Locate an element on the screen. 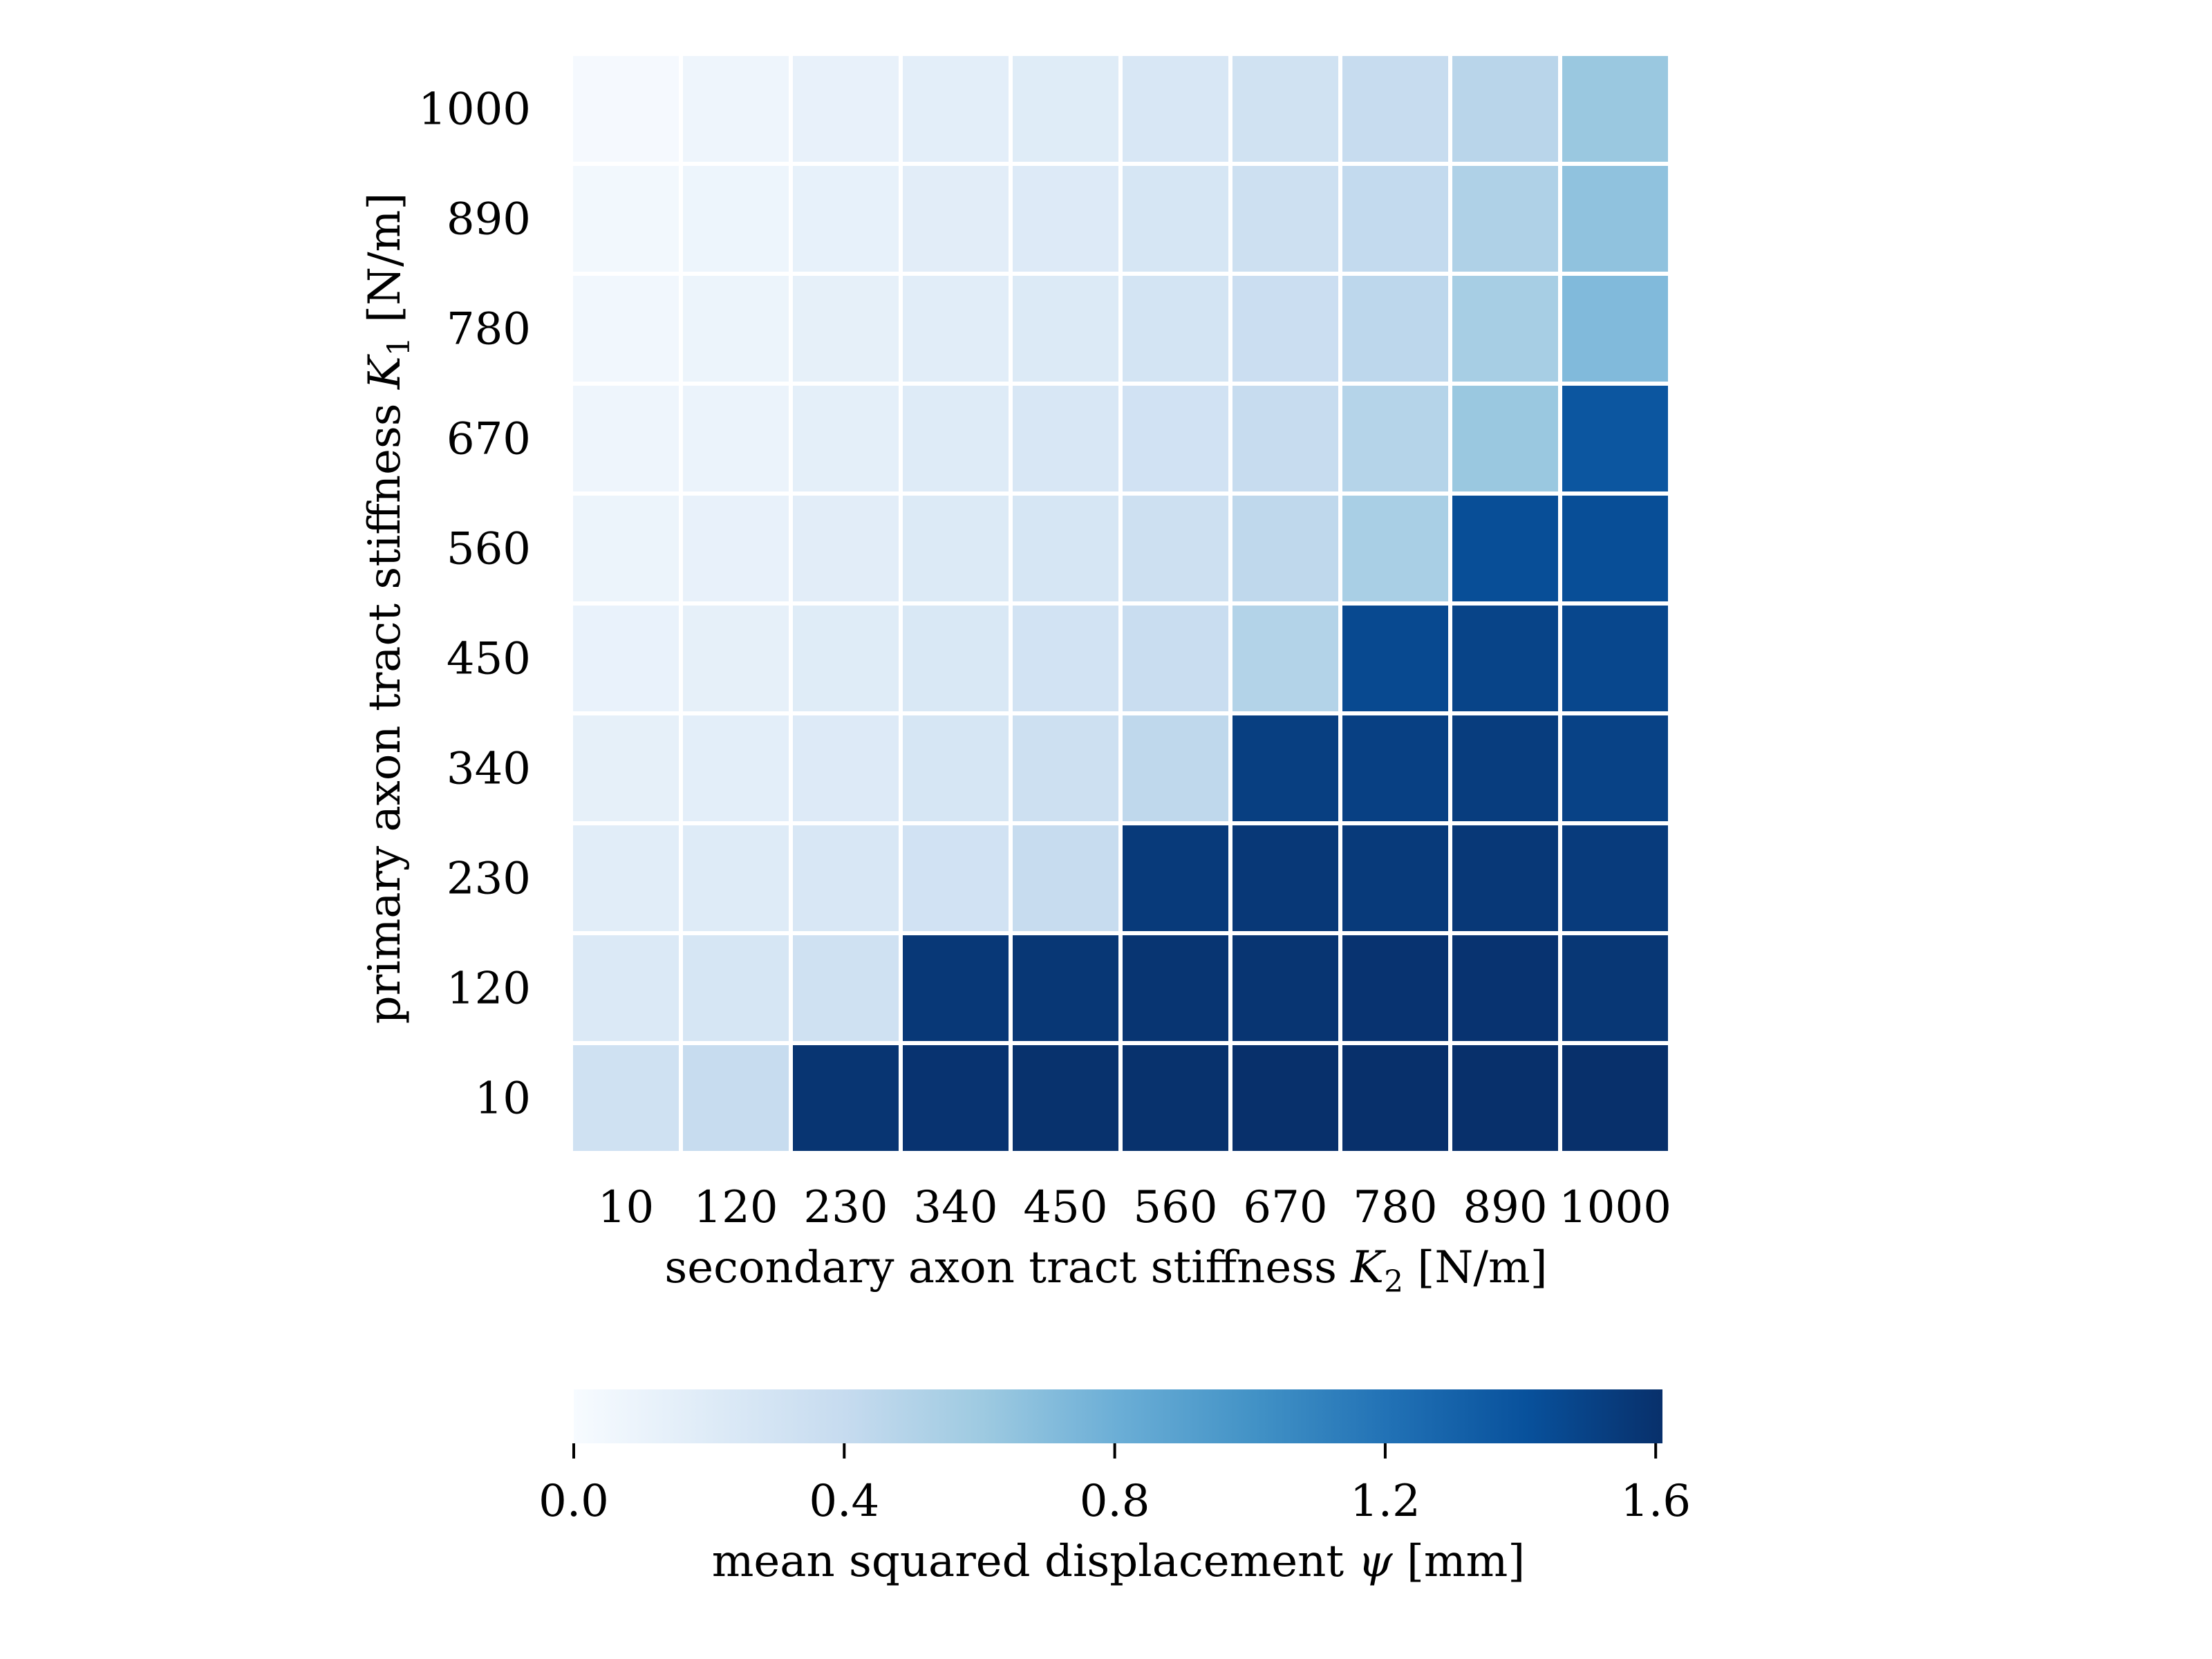  y-tick-label: 120 is located at coordinates (489, 990).